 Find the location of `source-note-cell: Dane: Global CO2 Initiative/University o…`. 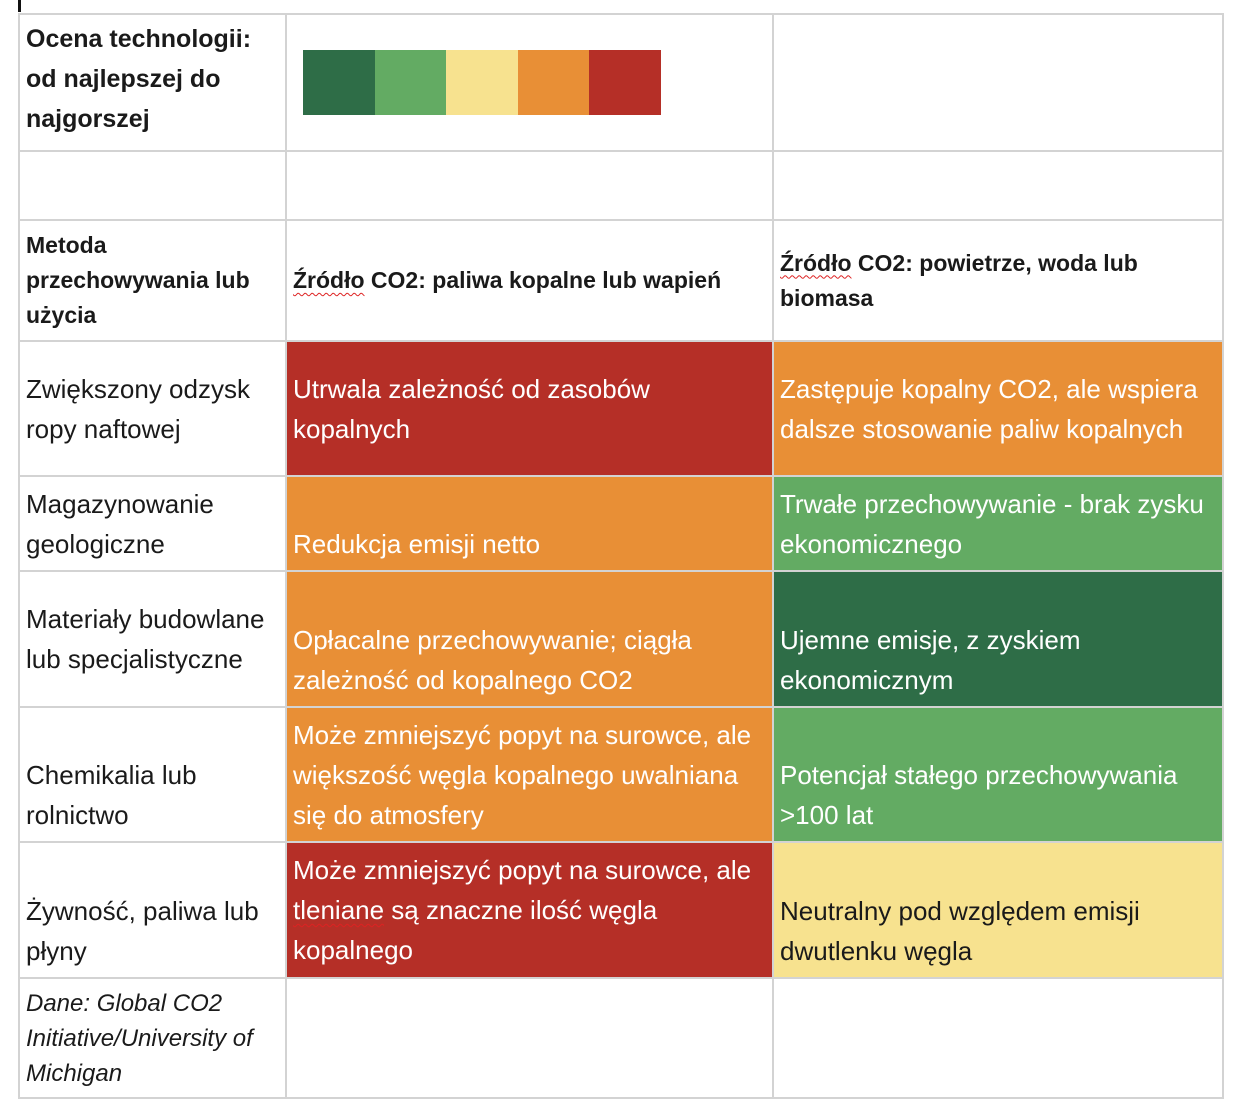

source-note-cell: Dane: Global CO2 Initiative/University o… is located at coordinates (152, 1038).